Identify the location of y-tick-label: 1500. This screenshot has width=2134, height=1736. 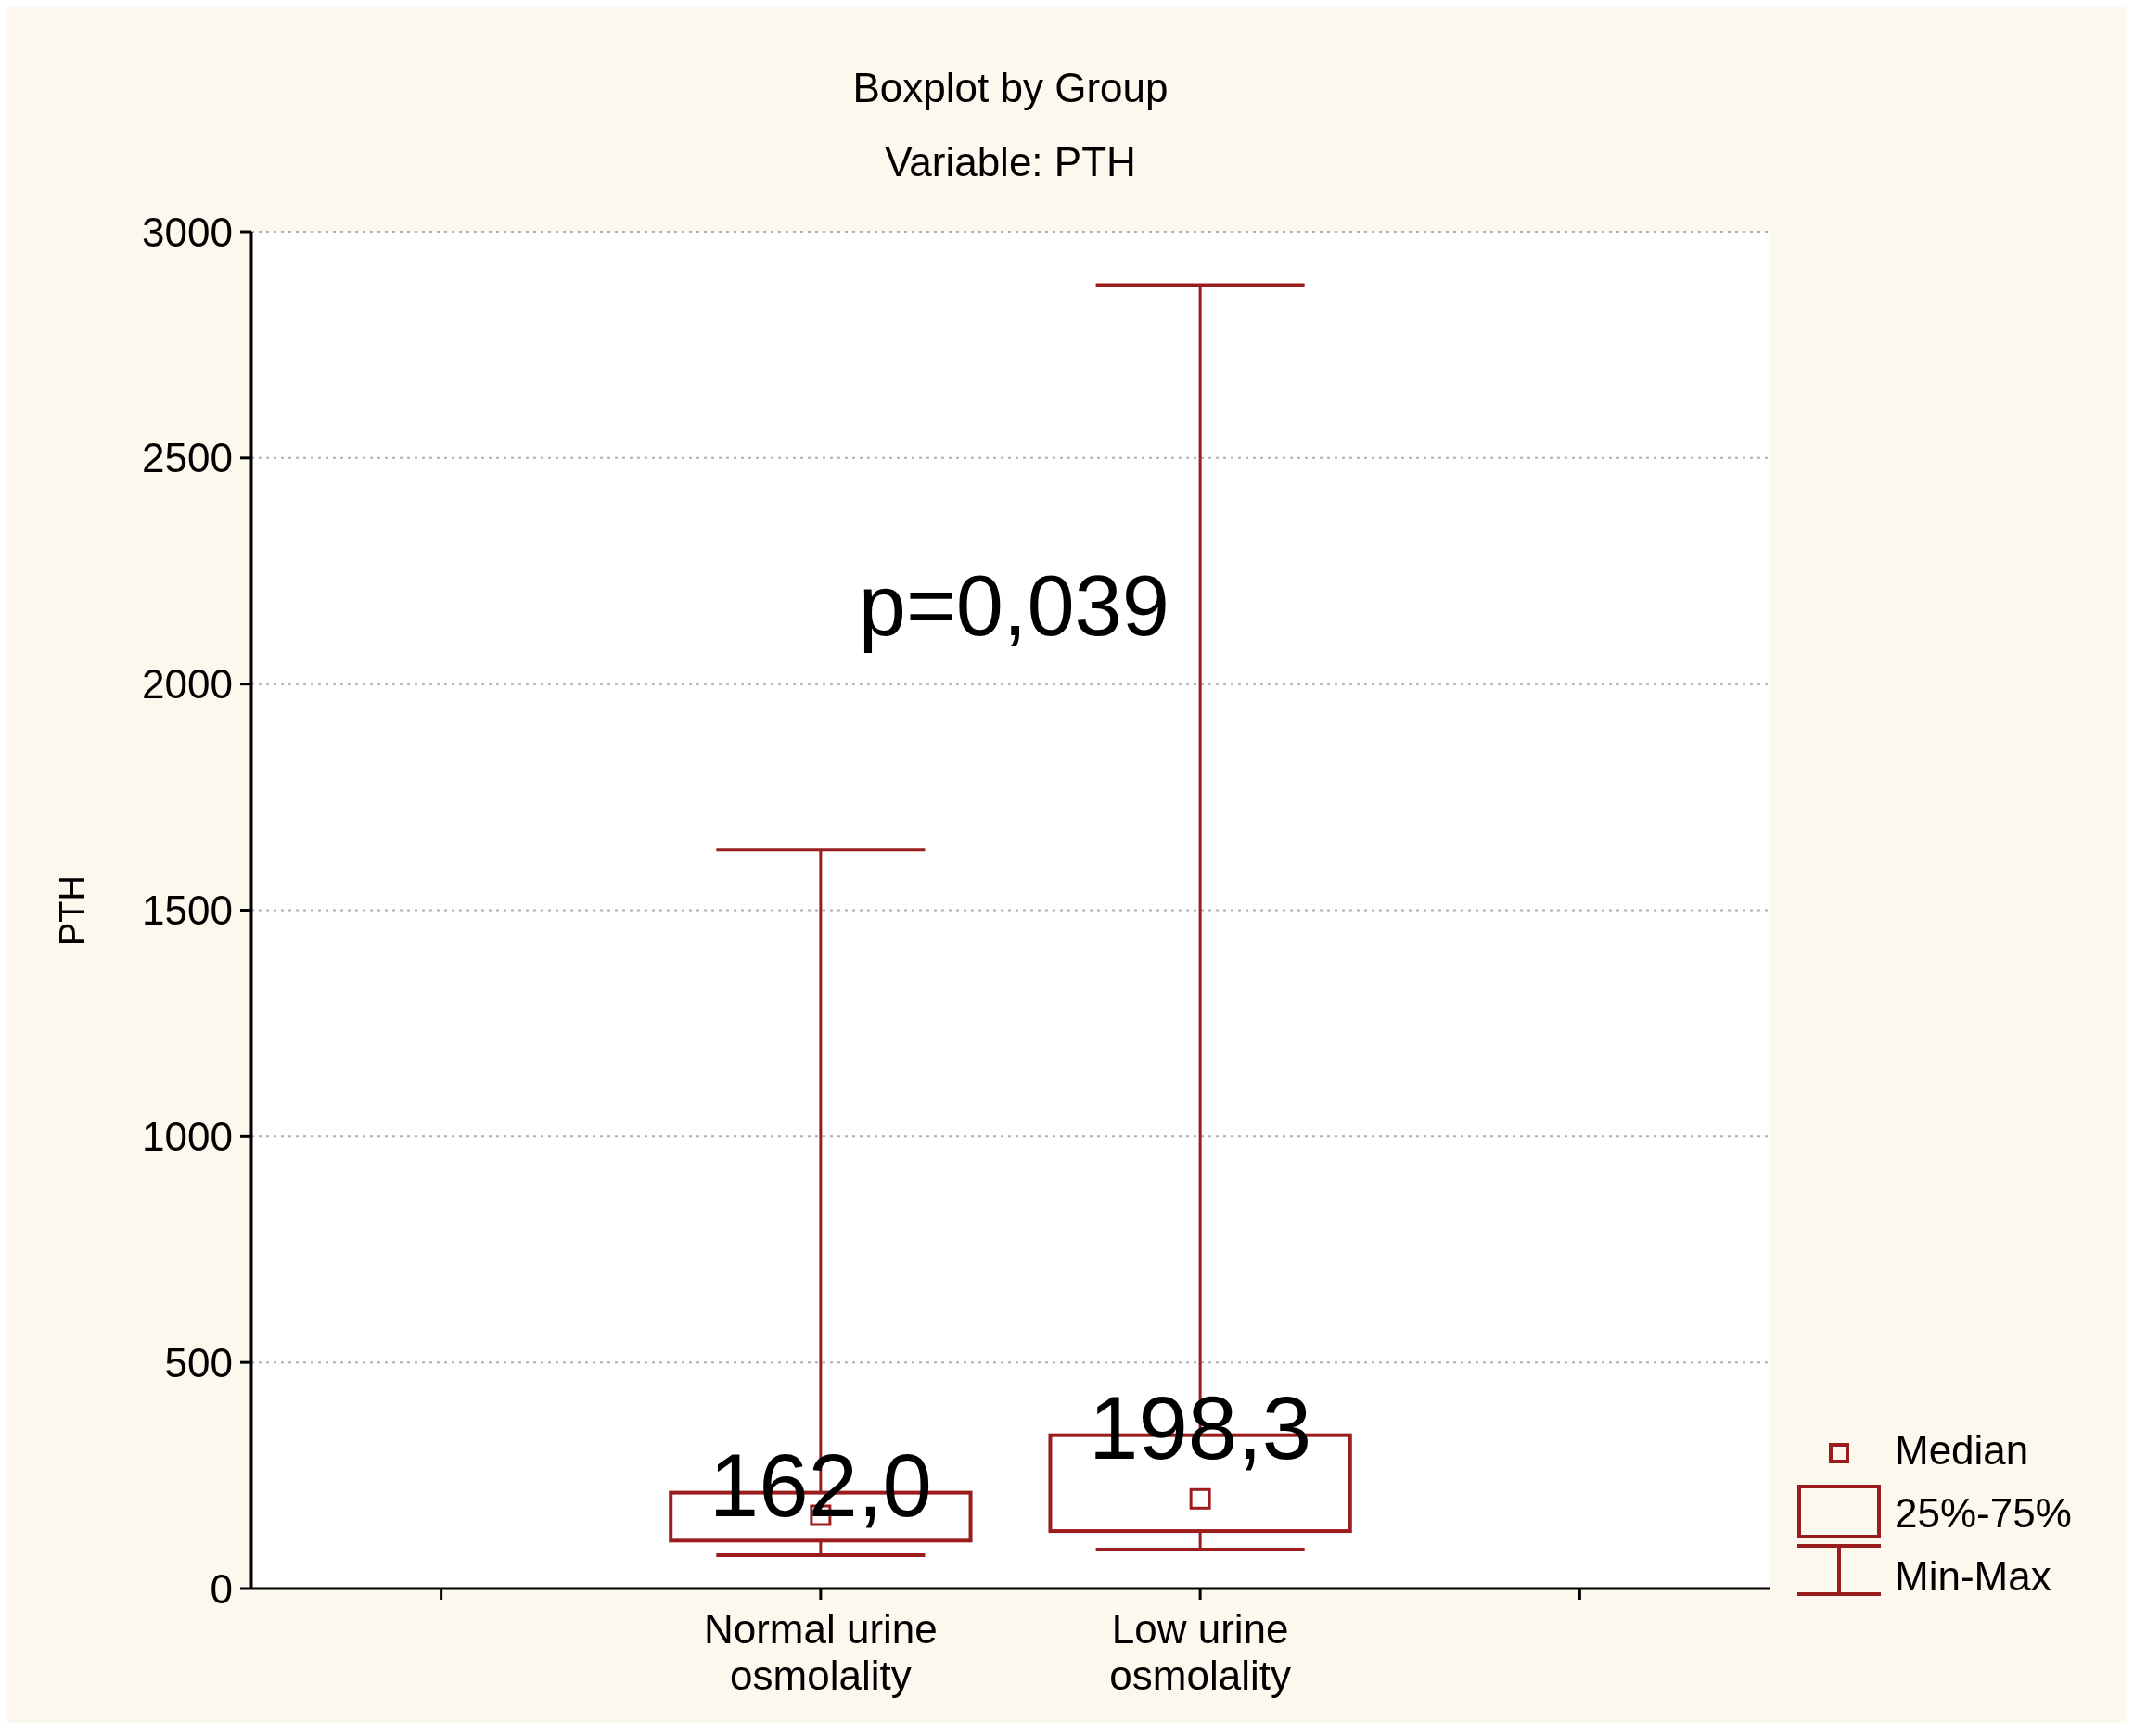
(187, 910).